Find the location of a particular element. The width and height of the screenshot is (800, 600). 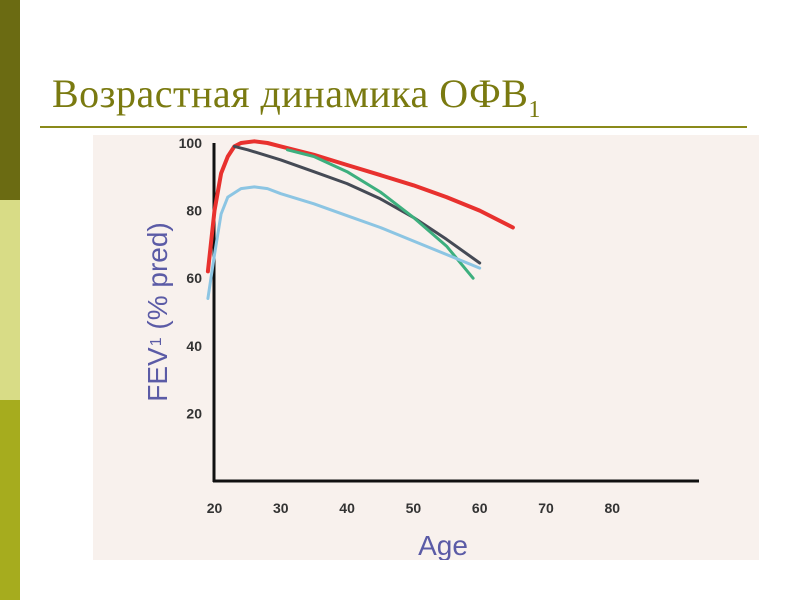

x-tick-label: 50 is located at coordinates (414, 508).